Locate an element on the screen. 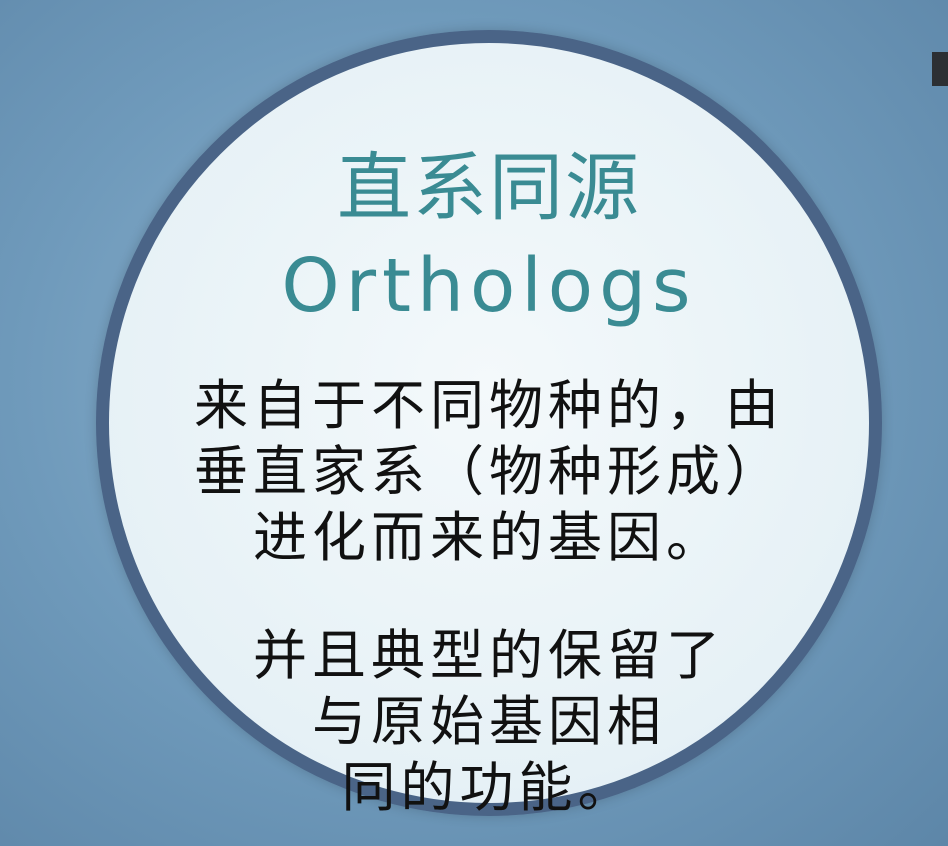 The width and height of the screenshot is (948, 846). function-line-2: 与原始基因相 is located at coordinates (489, 721).